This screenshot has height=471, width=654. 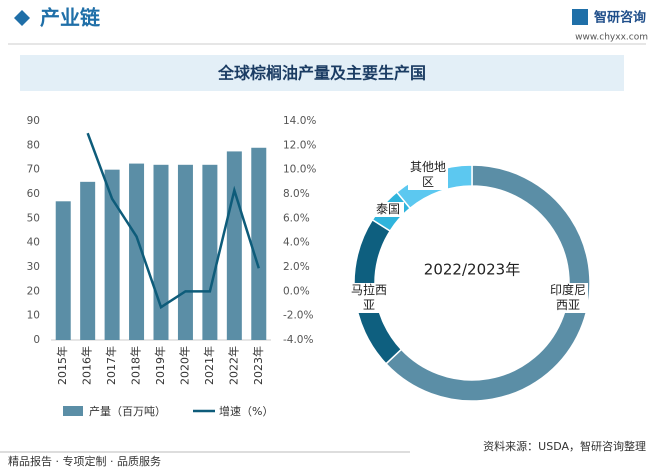 What do you see at coordinates (184, 365) in the screenshot?
I see `x-tick-label: 2020年` at bounding box center [184, 365].